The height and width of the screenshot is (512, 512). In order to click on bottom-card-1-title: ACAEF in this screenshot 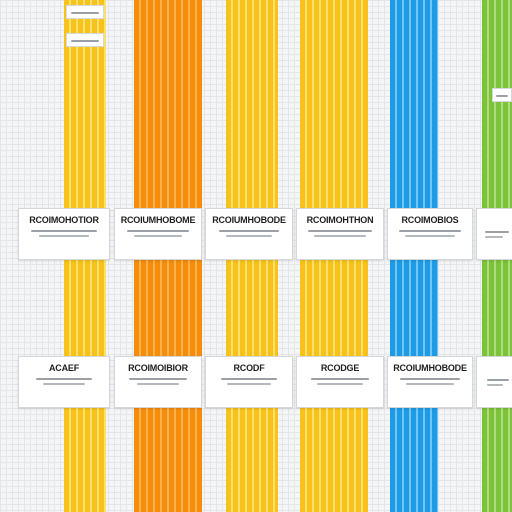, I will do `click(64, 368)`.